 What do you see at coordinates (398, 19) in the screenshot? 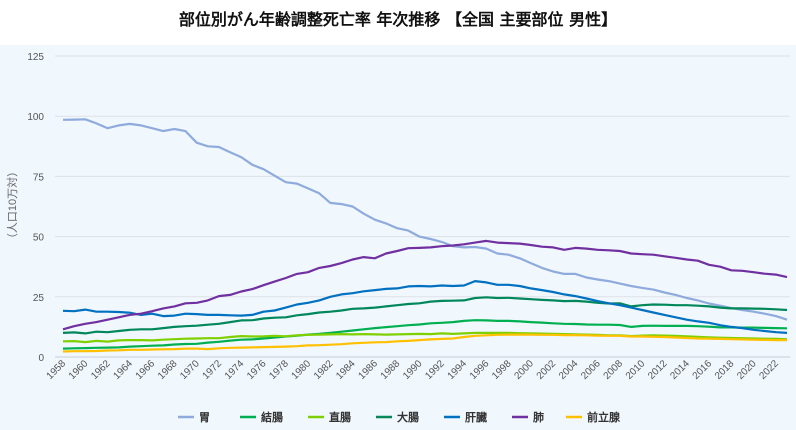
I see `chart-title: 部位別がん年齢調整死亡率 年次推移 【全国 主要部位 男性】` at bounding box center [398, 19].